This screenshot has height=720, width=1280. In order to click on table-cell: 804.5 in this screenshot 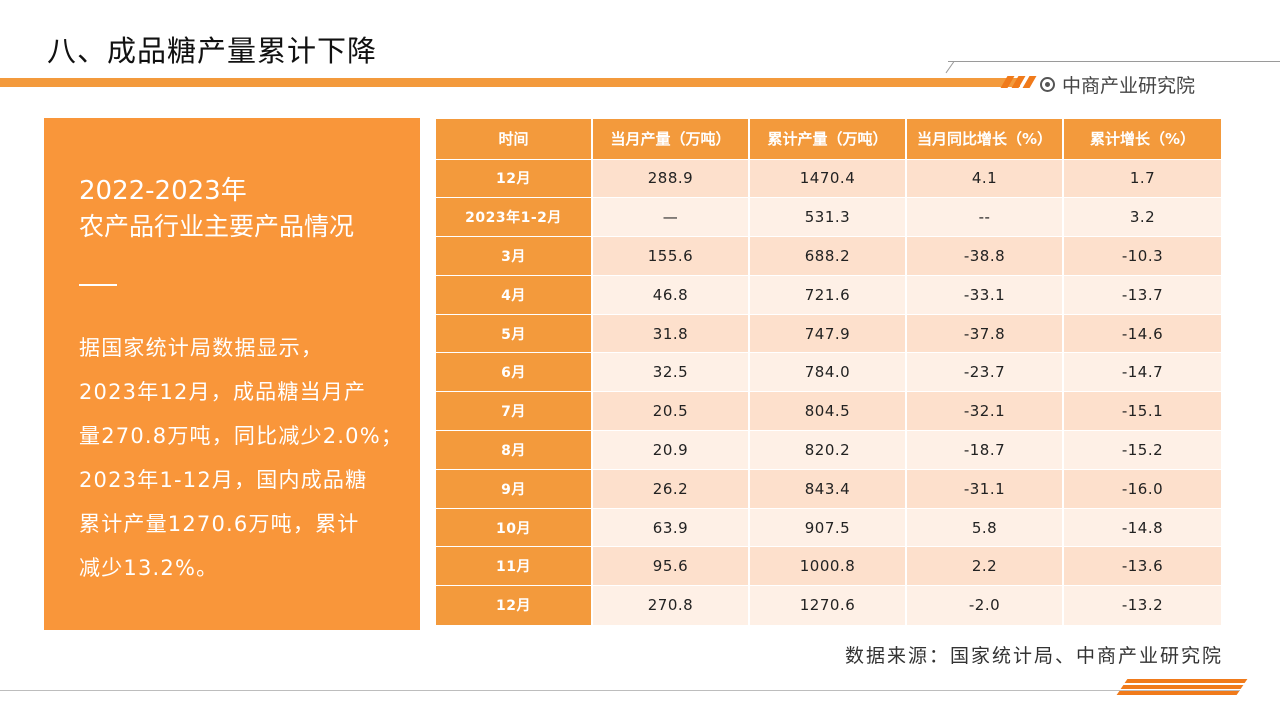, I will do `click(828, 411)`.